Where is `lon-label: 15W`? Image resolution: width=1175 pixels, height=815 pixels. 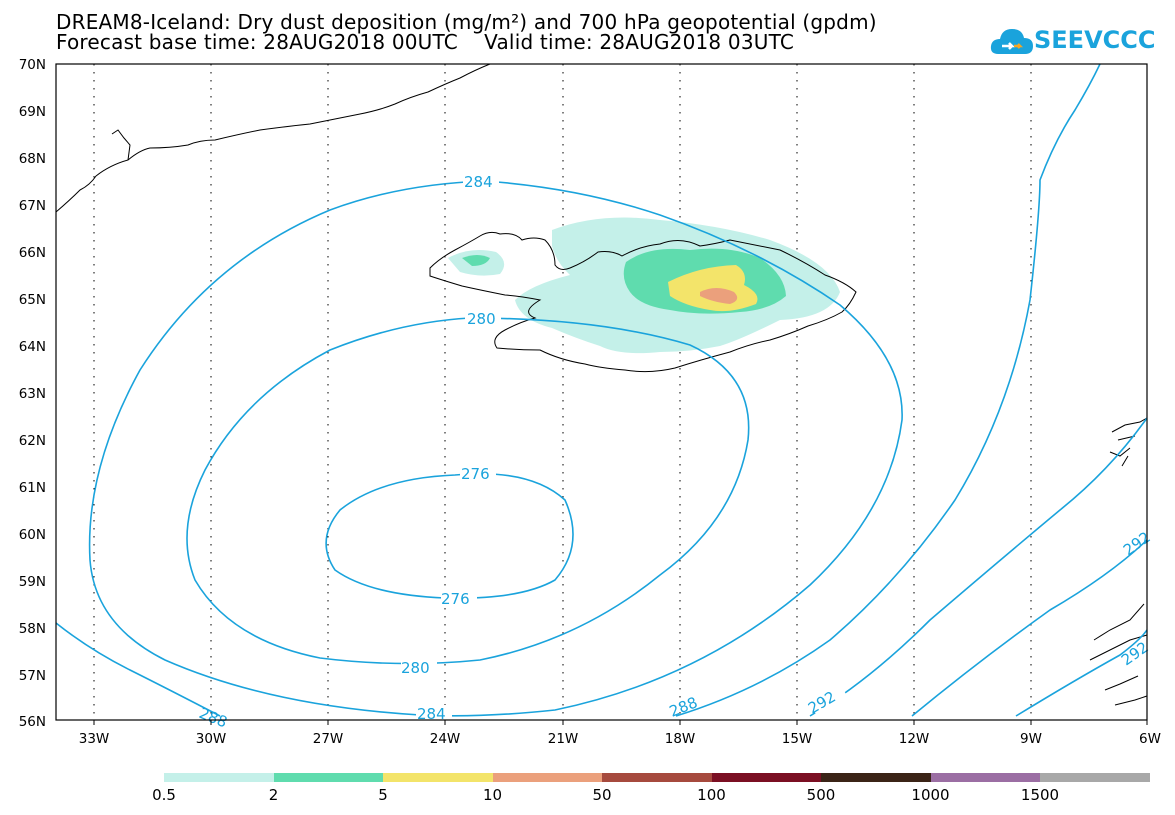
lon-label: 15W is located at coordinates (797, 739).